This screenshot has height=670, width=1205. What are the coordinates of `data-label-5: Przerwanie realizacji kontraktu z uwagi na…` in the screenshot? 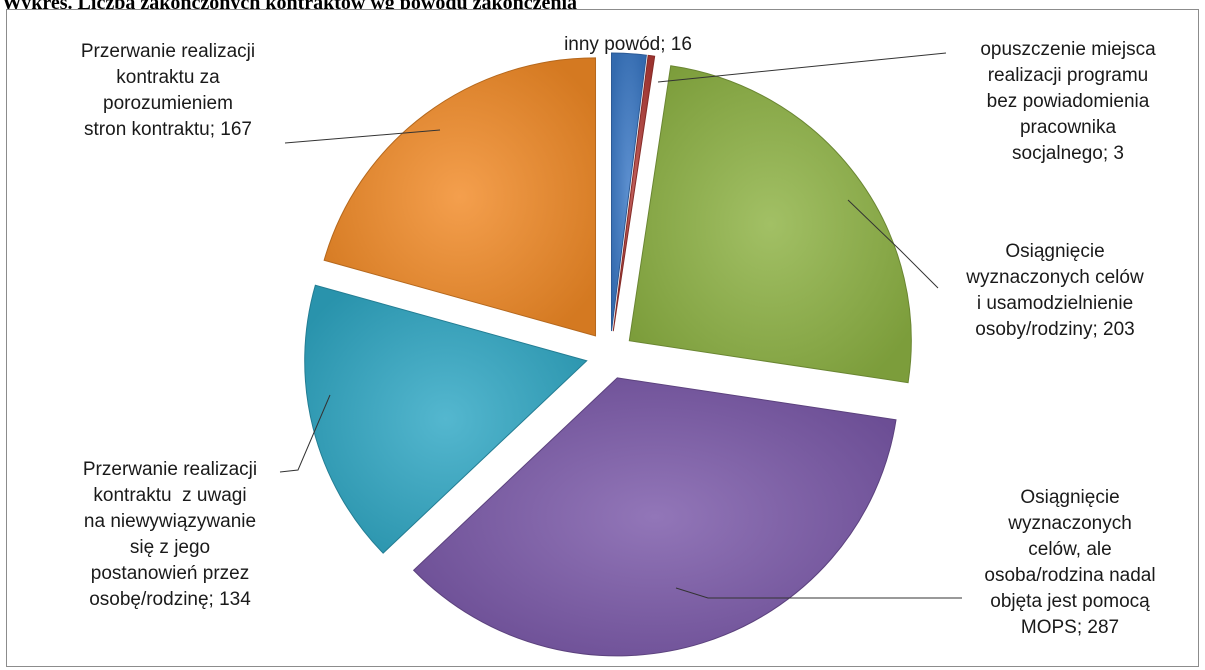 It's located at (170, 534).